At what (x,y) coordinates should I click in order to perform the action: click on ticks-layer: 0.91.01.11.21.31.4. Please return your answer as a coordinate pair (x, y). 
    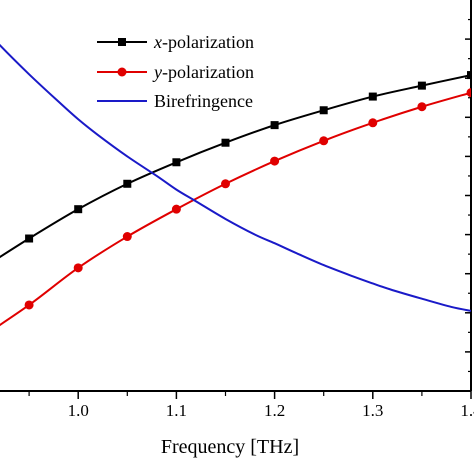
    Looking at the image, I should click on (251, 405).